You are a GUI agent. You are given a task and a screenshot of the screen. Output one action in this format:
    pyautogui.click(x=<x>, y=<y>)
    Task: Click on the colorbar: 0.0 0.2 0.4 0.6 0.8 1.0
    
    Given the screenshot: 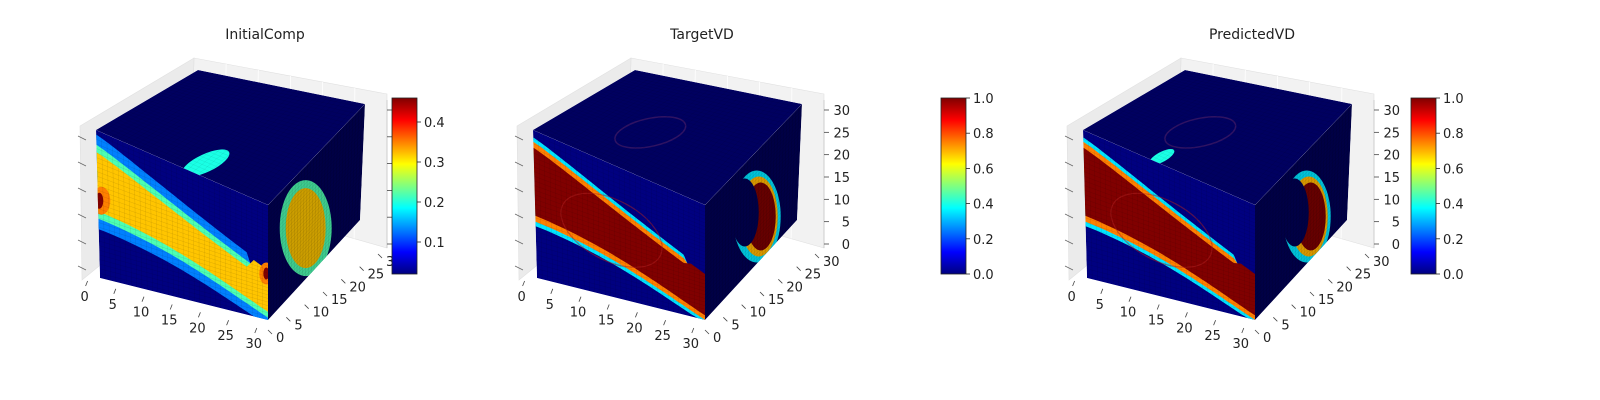 What is the action you would take?
    pyautogui.click(x=967, y=187)
    